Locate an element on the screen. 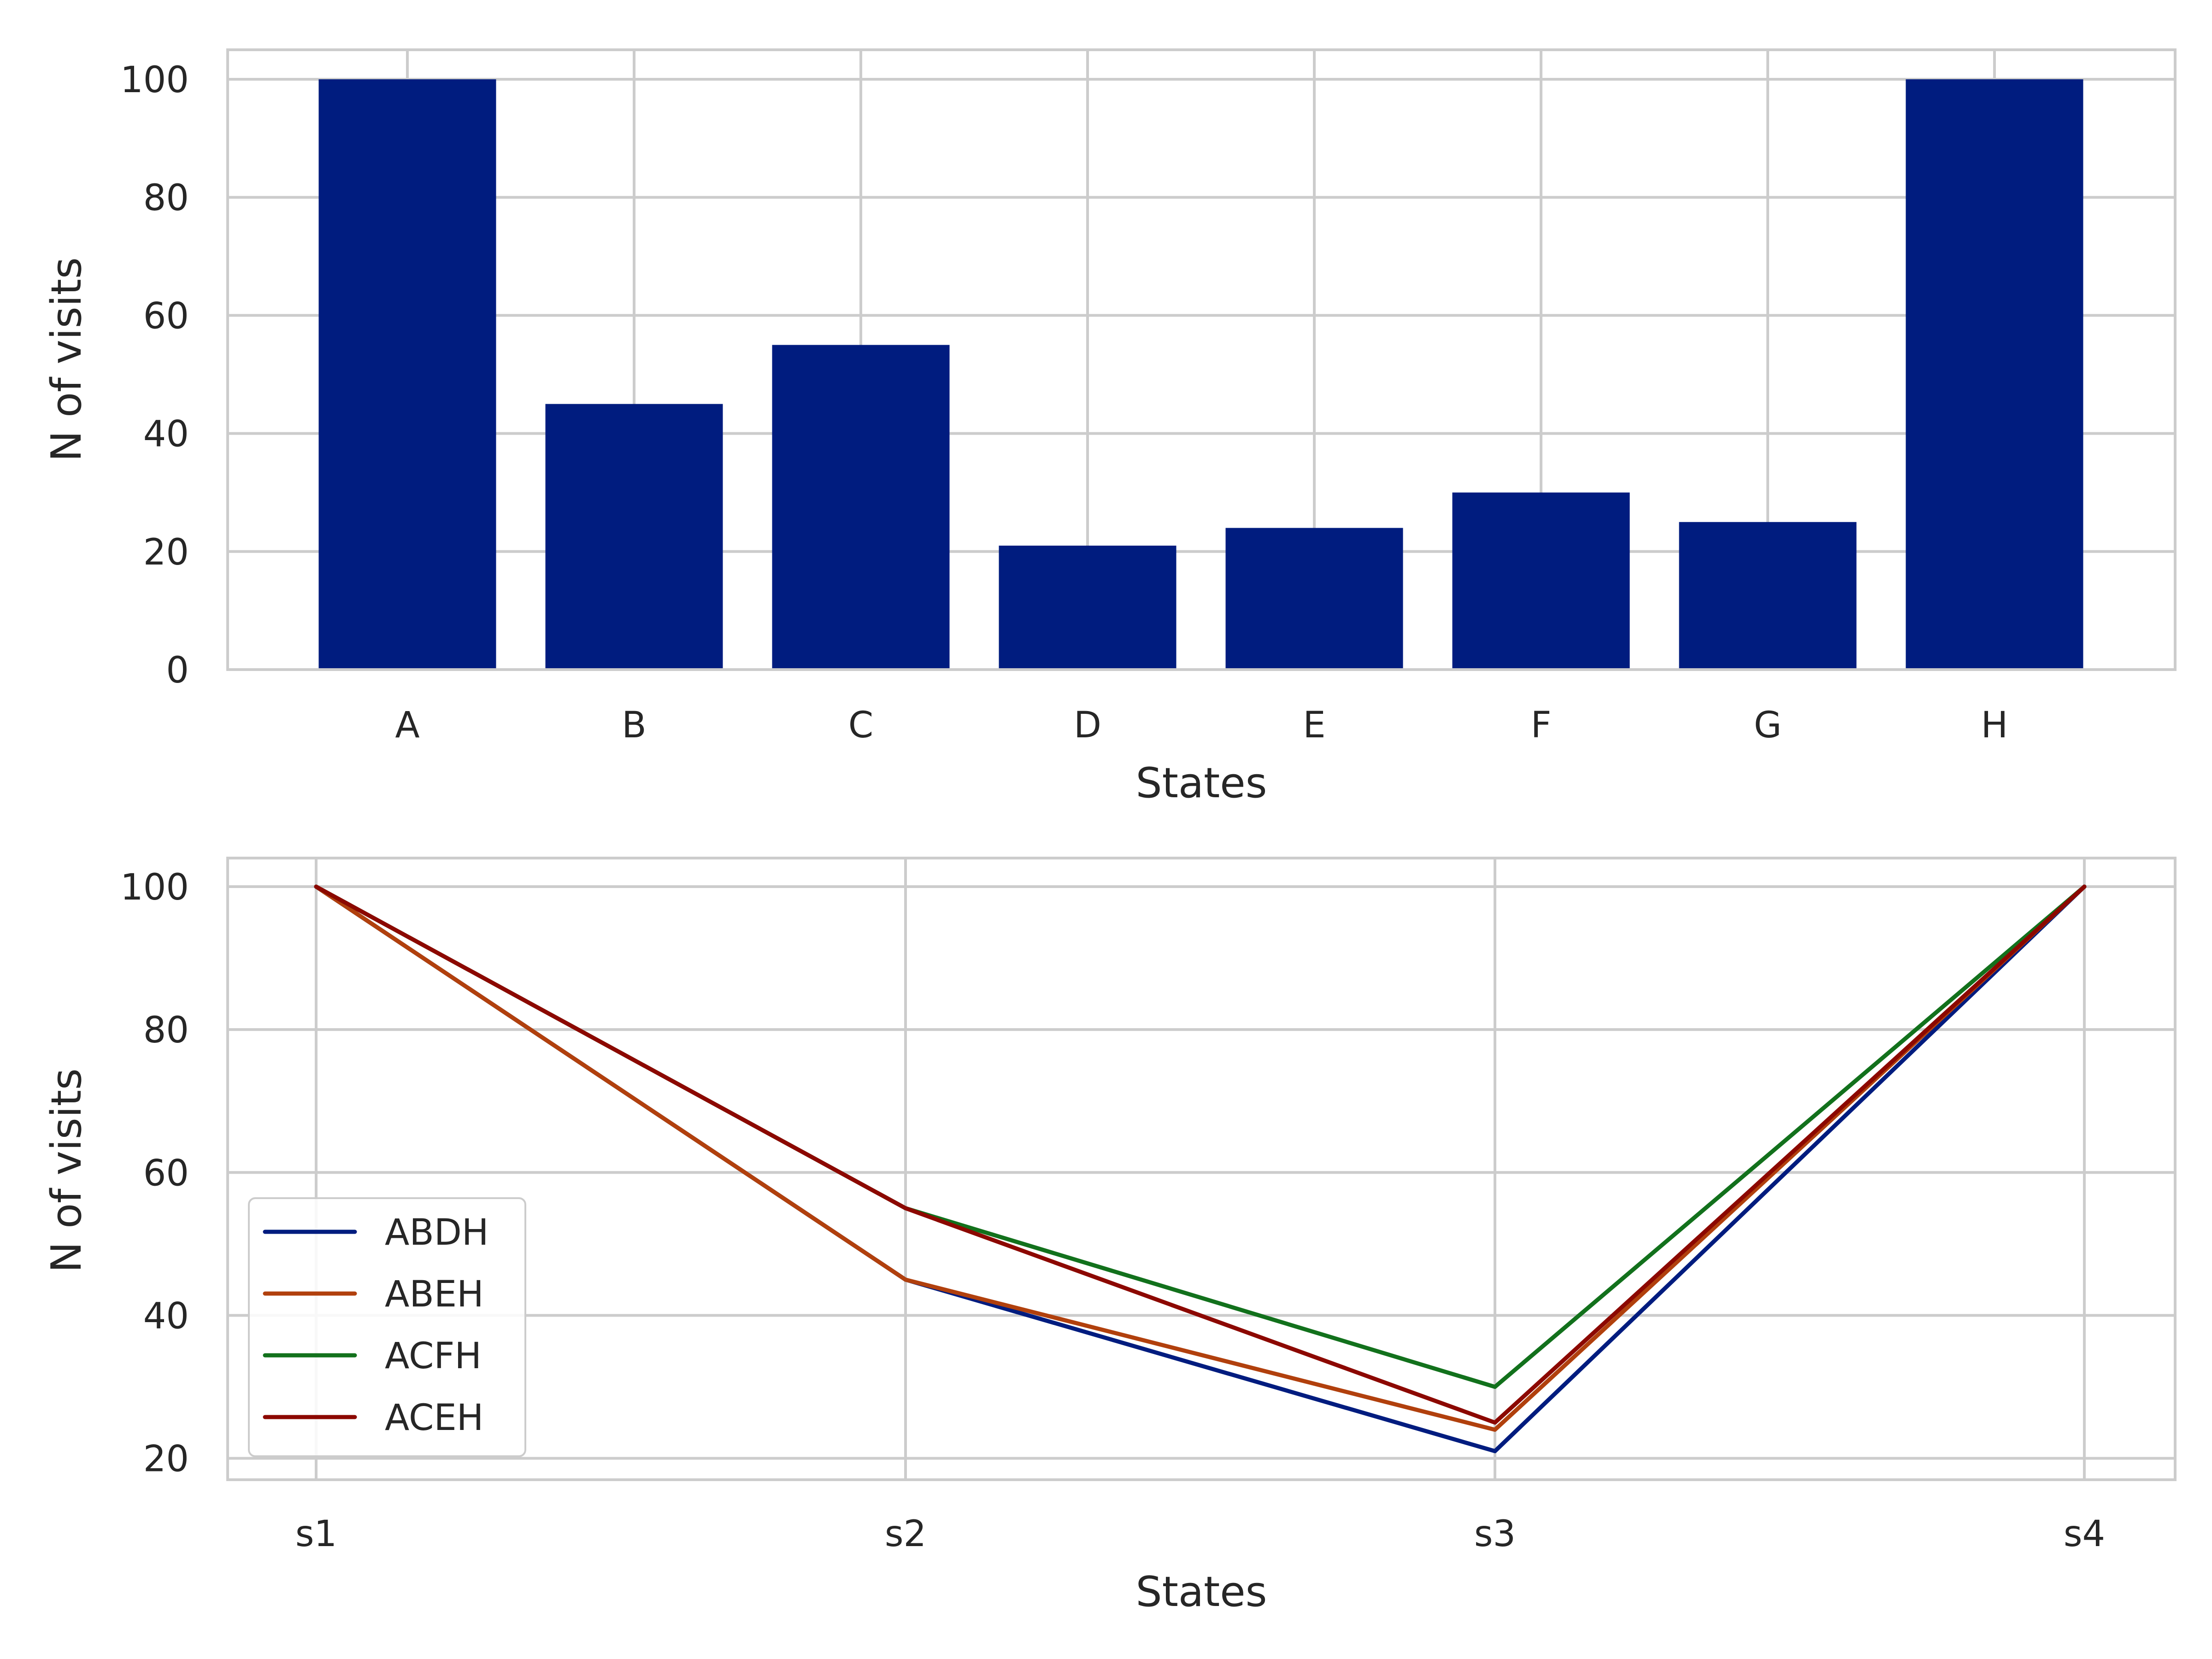 This screenshot has height=1659, width=2212. bar-x-tick-label: E is located at coordinates (1314, 725).